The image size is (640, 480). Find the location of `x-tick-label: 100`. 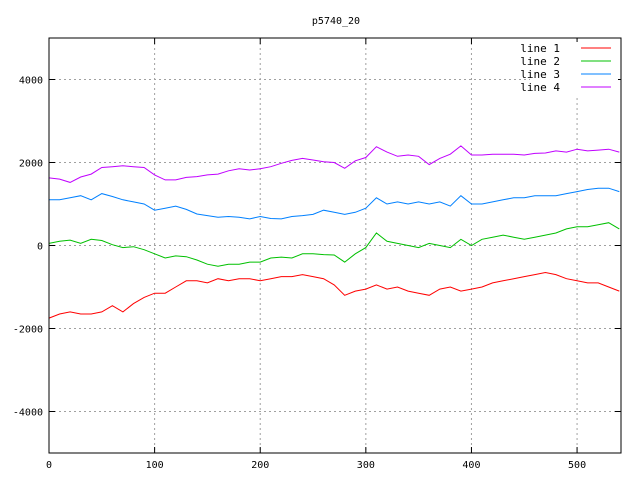

x-tick-label: 100 is located at coordinates (155, 465).